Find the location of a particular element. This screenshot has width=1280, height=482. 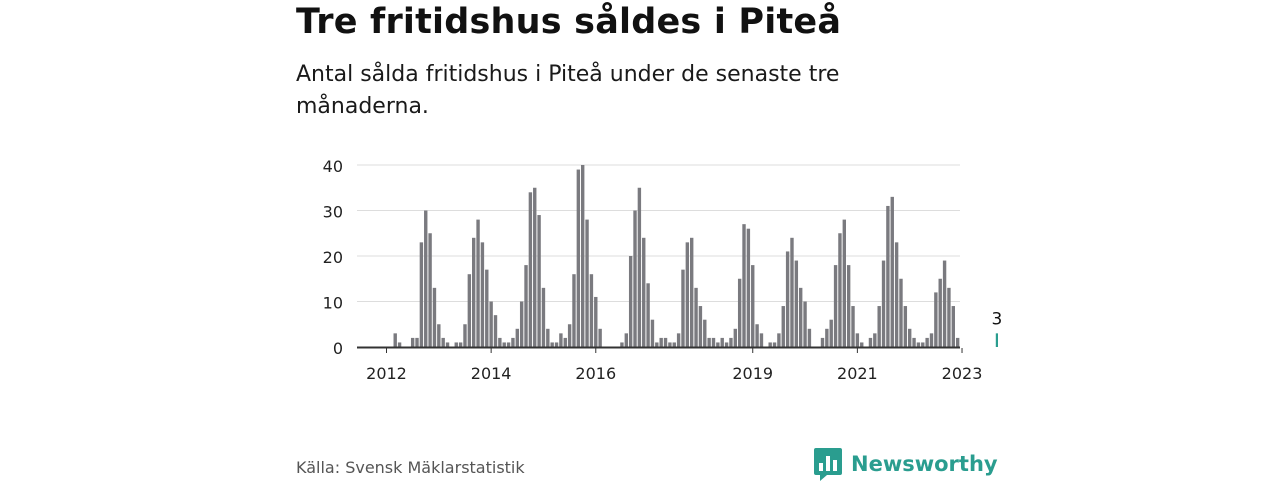

x-tick-label: 2016 is located at coordinates (595, 373).